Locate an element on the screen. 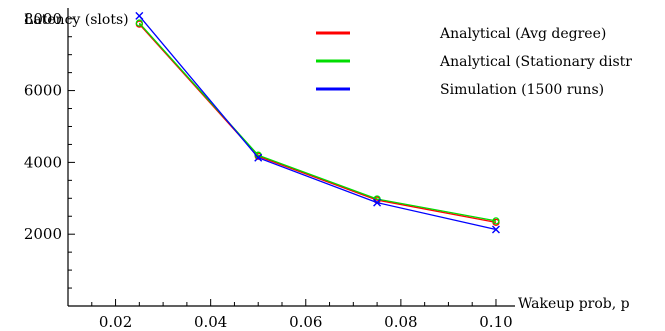 The height and width of the screenshot is (331, 665). legend-label-avg-degree: Analytical (Avg degree) is located at coordinates (522, 34).